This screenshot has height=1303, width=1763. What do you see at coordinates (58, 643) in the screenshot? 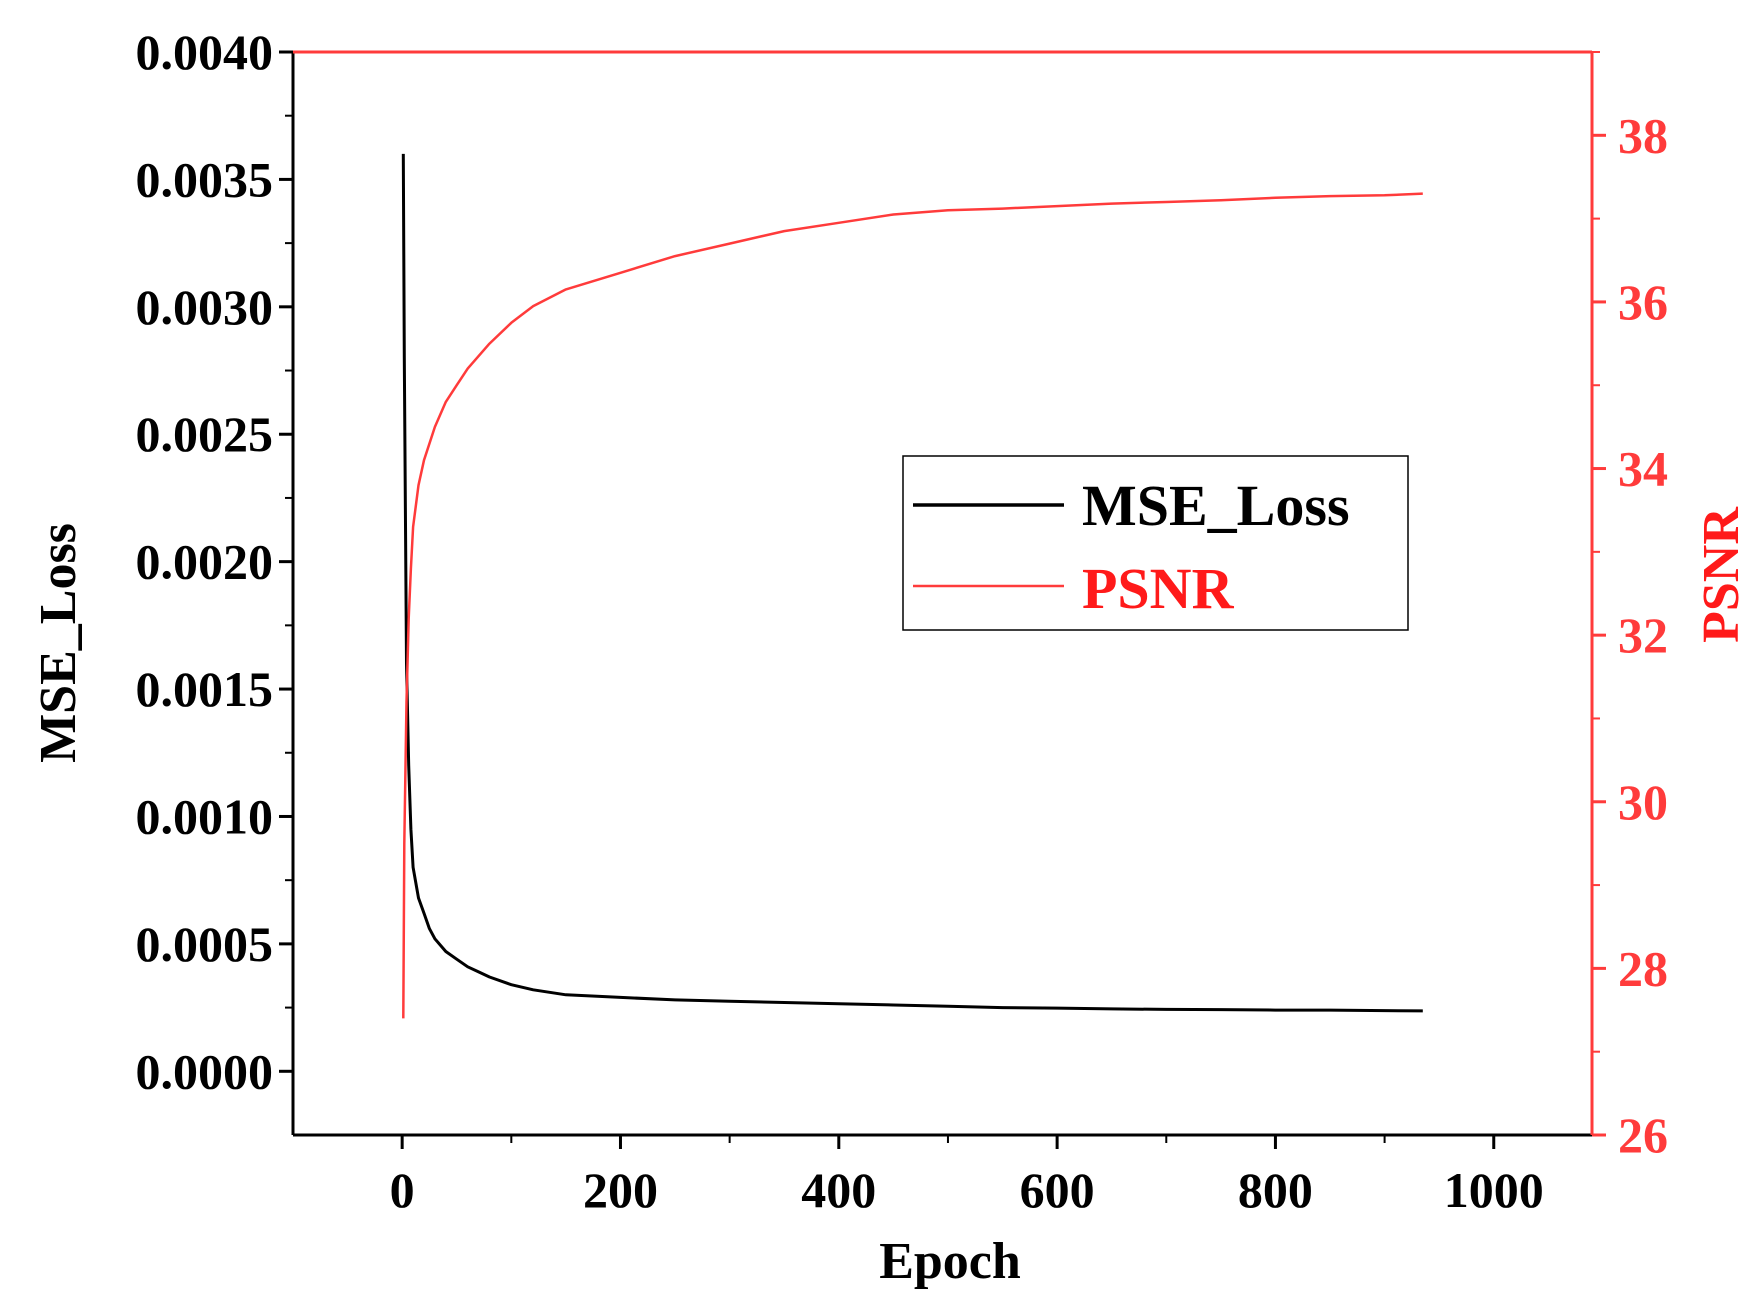
I see `y-left-axis-title: MSE_Loss` at bounding box center [58, 643].